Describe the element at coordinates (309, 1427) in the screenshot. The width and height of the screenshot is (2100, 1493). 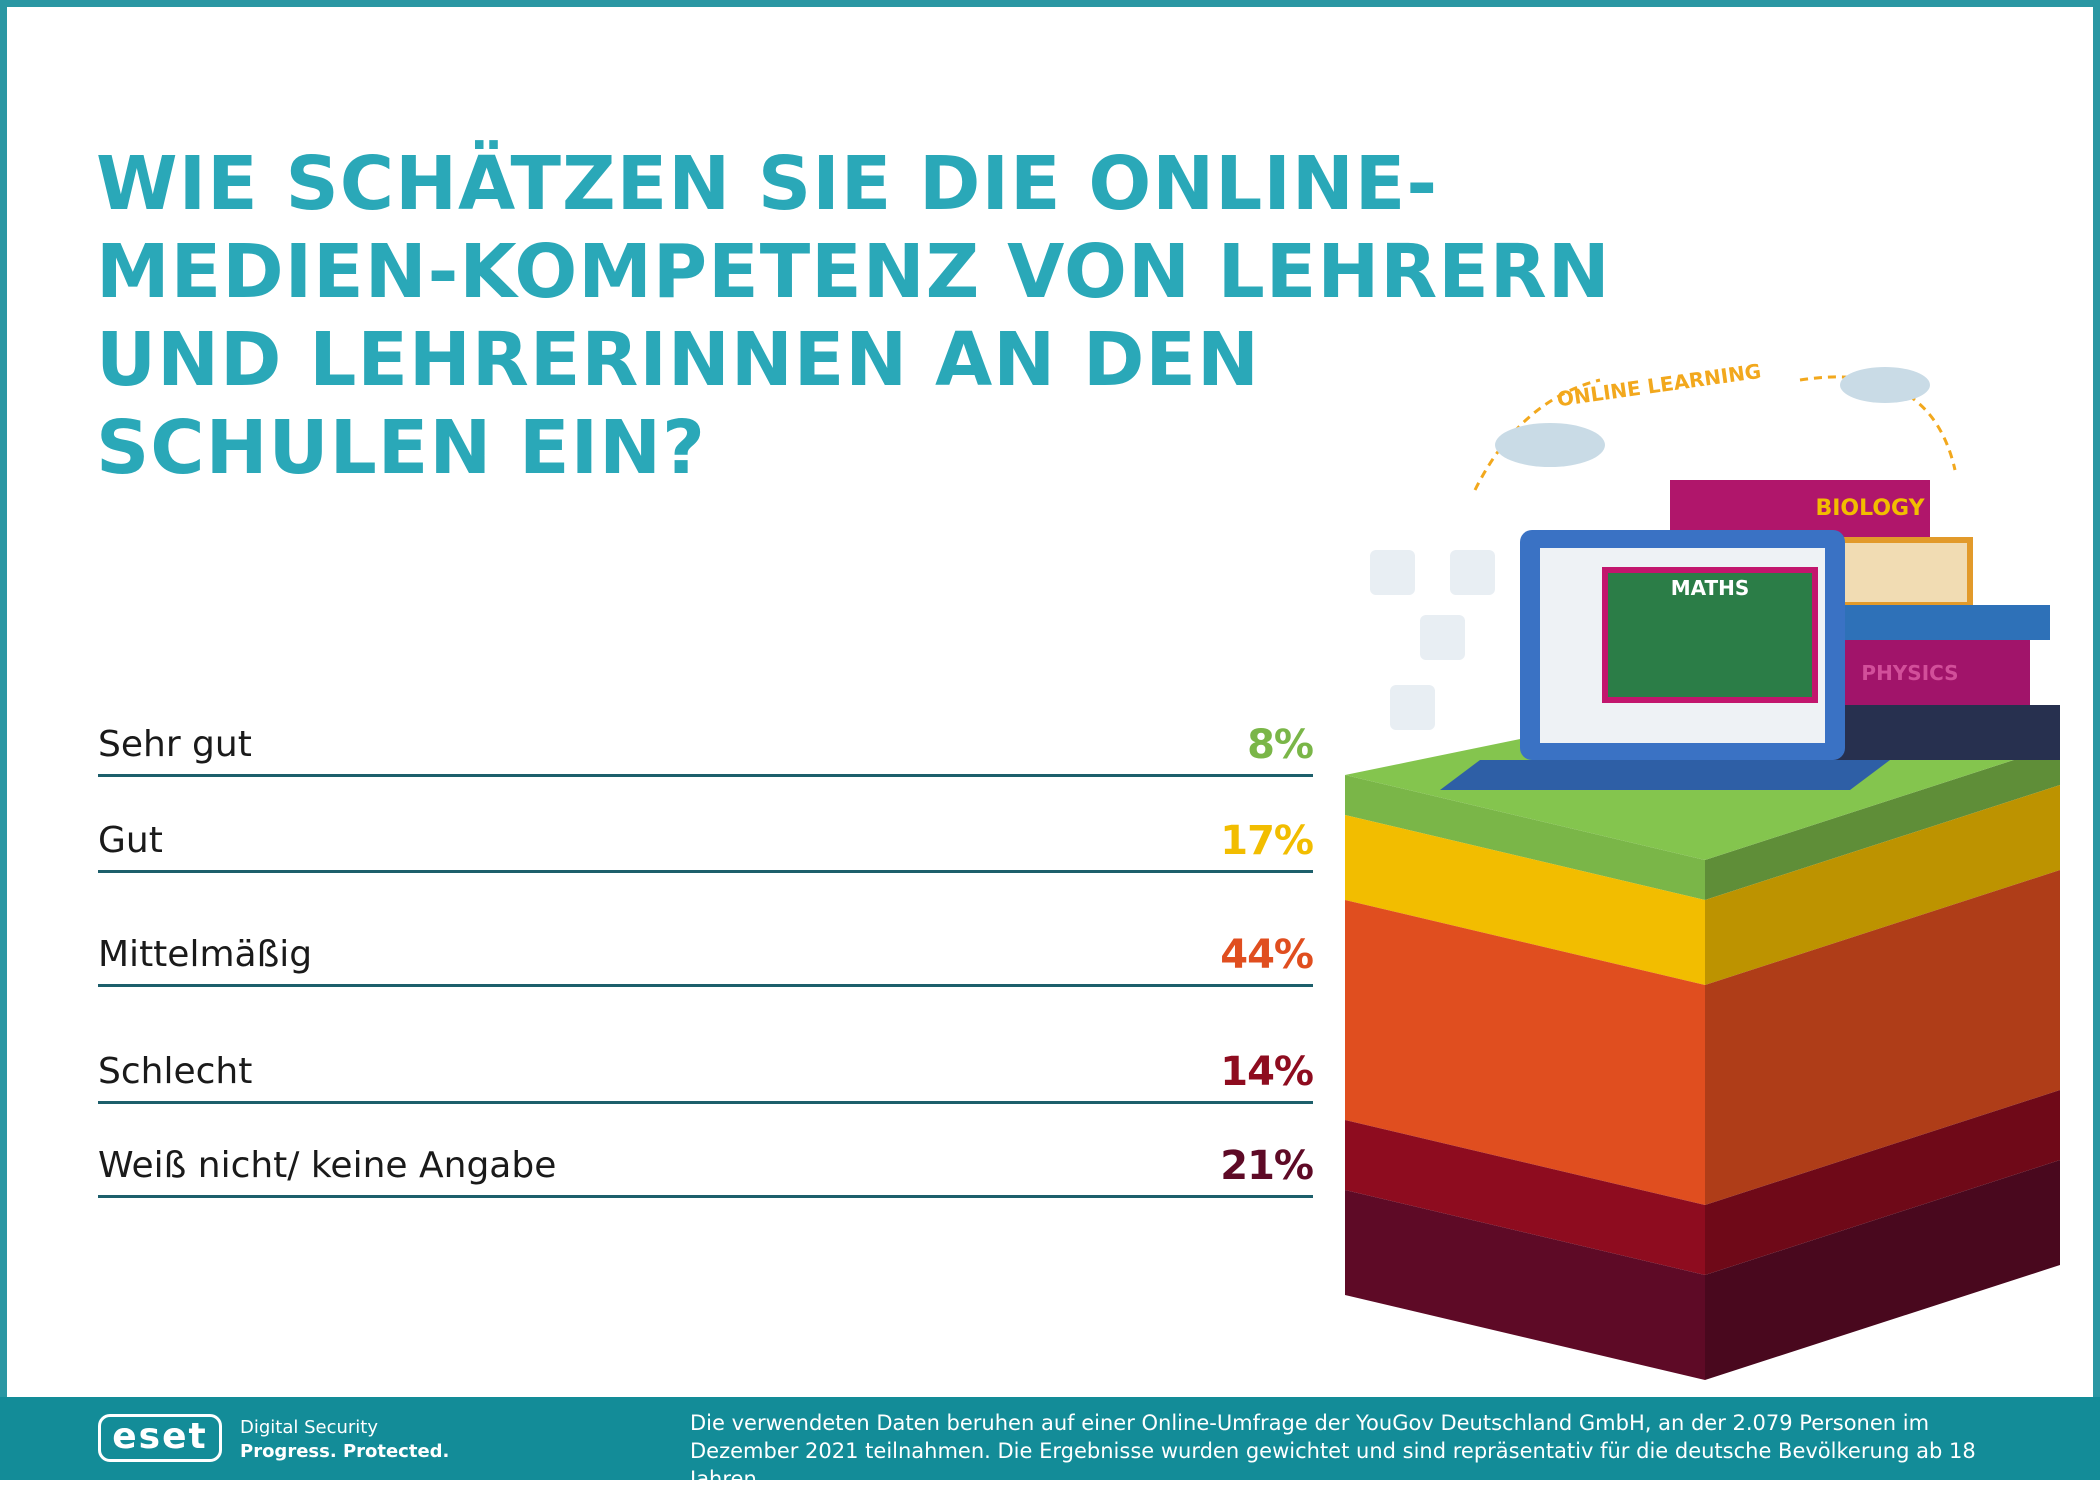
I see `tagline: Digital Security` at that location.